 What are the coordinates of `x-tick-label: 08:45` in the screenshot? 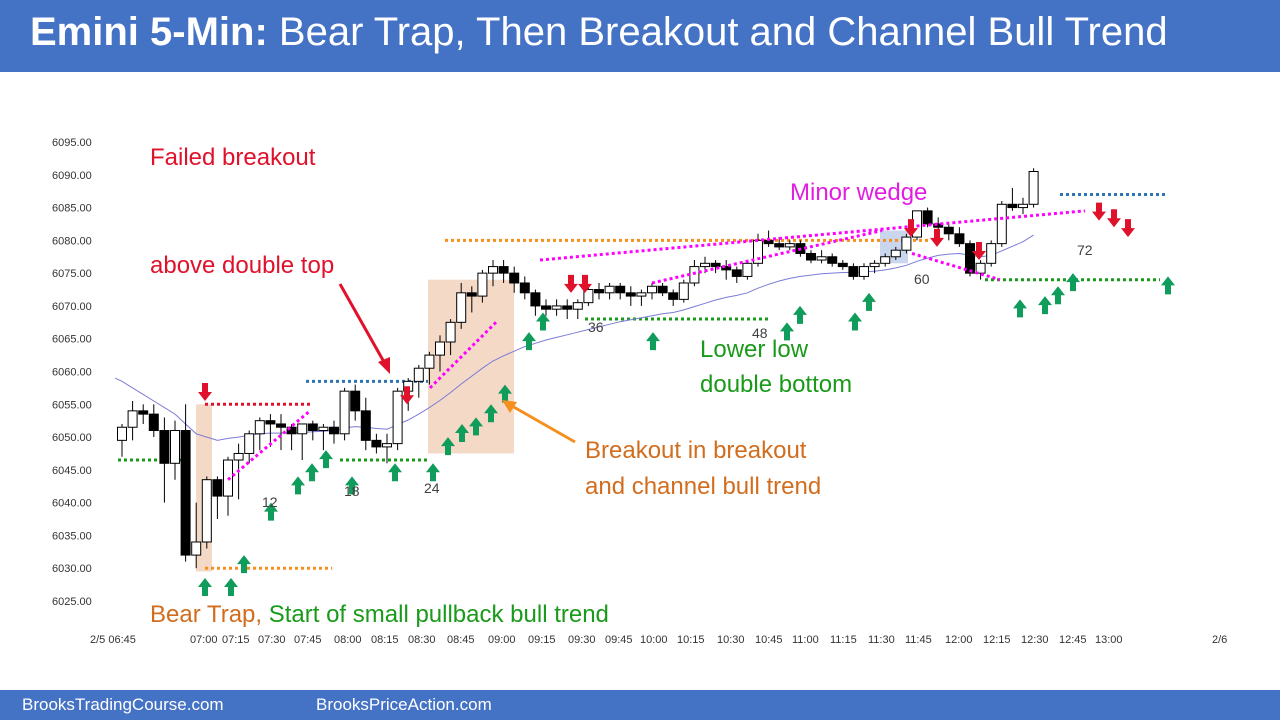 It's located at (461, 640).